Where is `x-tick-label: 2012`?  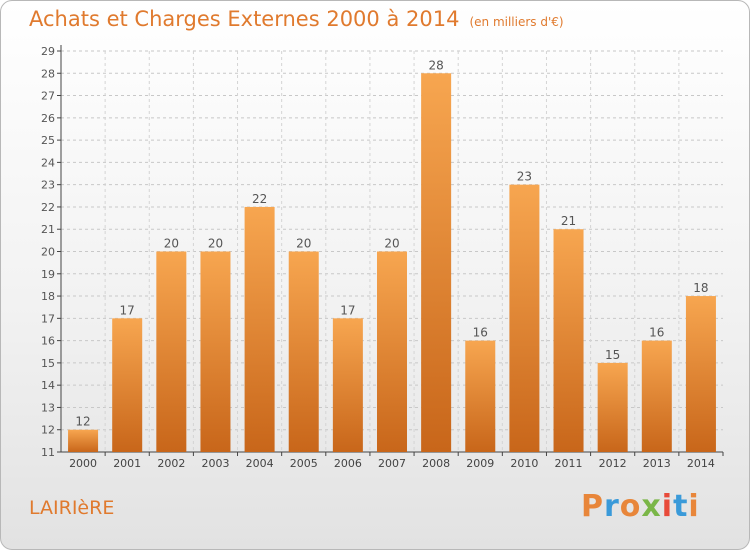
x-tick-label: 2012 is located at coordinates (613, 463).